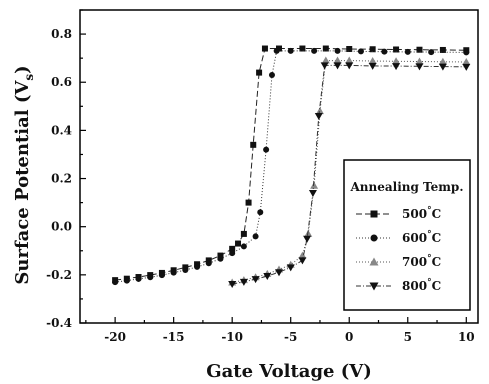  Describe the element at coordinates (290, 337) in the screenshot. I see `x-tick-label: -5` at that location.